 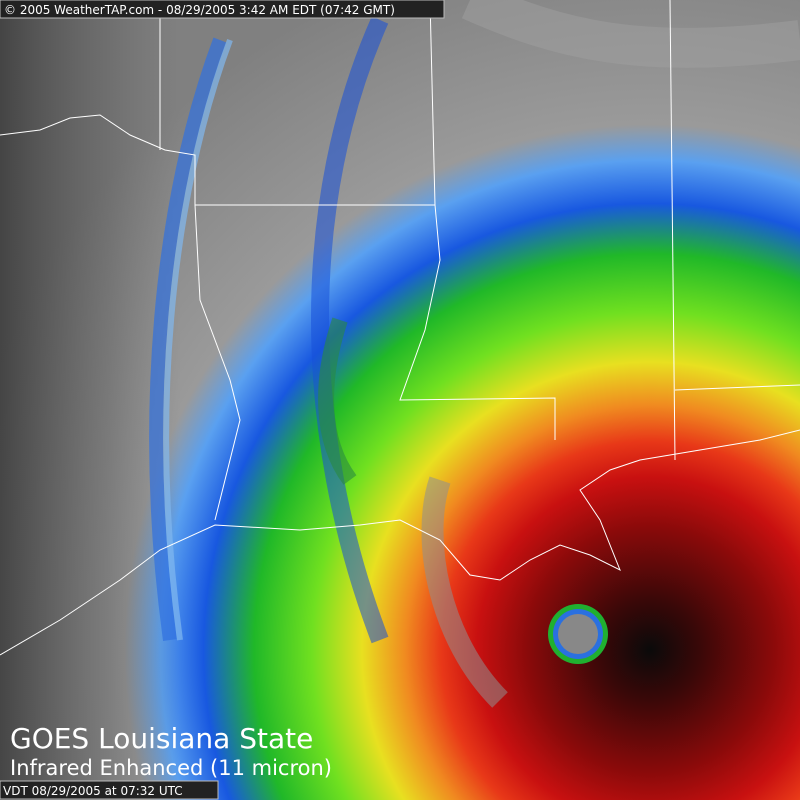 I want to click on subtitle: Infrared Enhanced (11 micron), so click(x=171, y=768).